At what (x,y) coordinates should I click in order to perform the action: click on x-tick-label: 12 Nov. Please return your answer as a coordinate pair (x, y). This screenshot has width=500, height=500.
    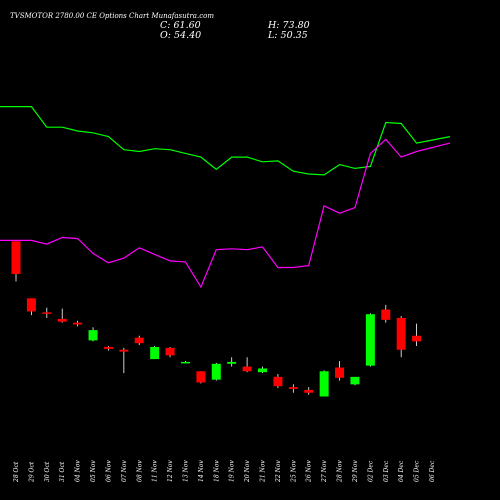
    Looking at the image, I should click on (170, 471).